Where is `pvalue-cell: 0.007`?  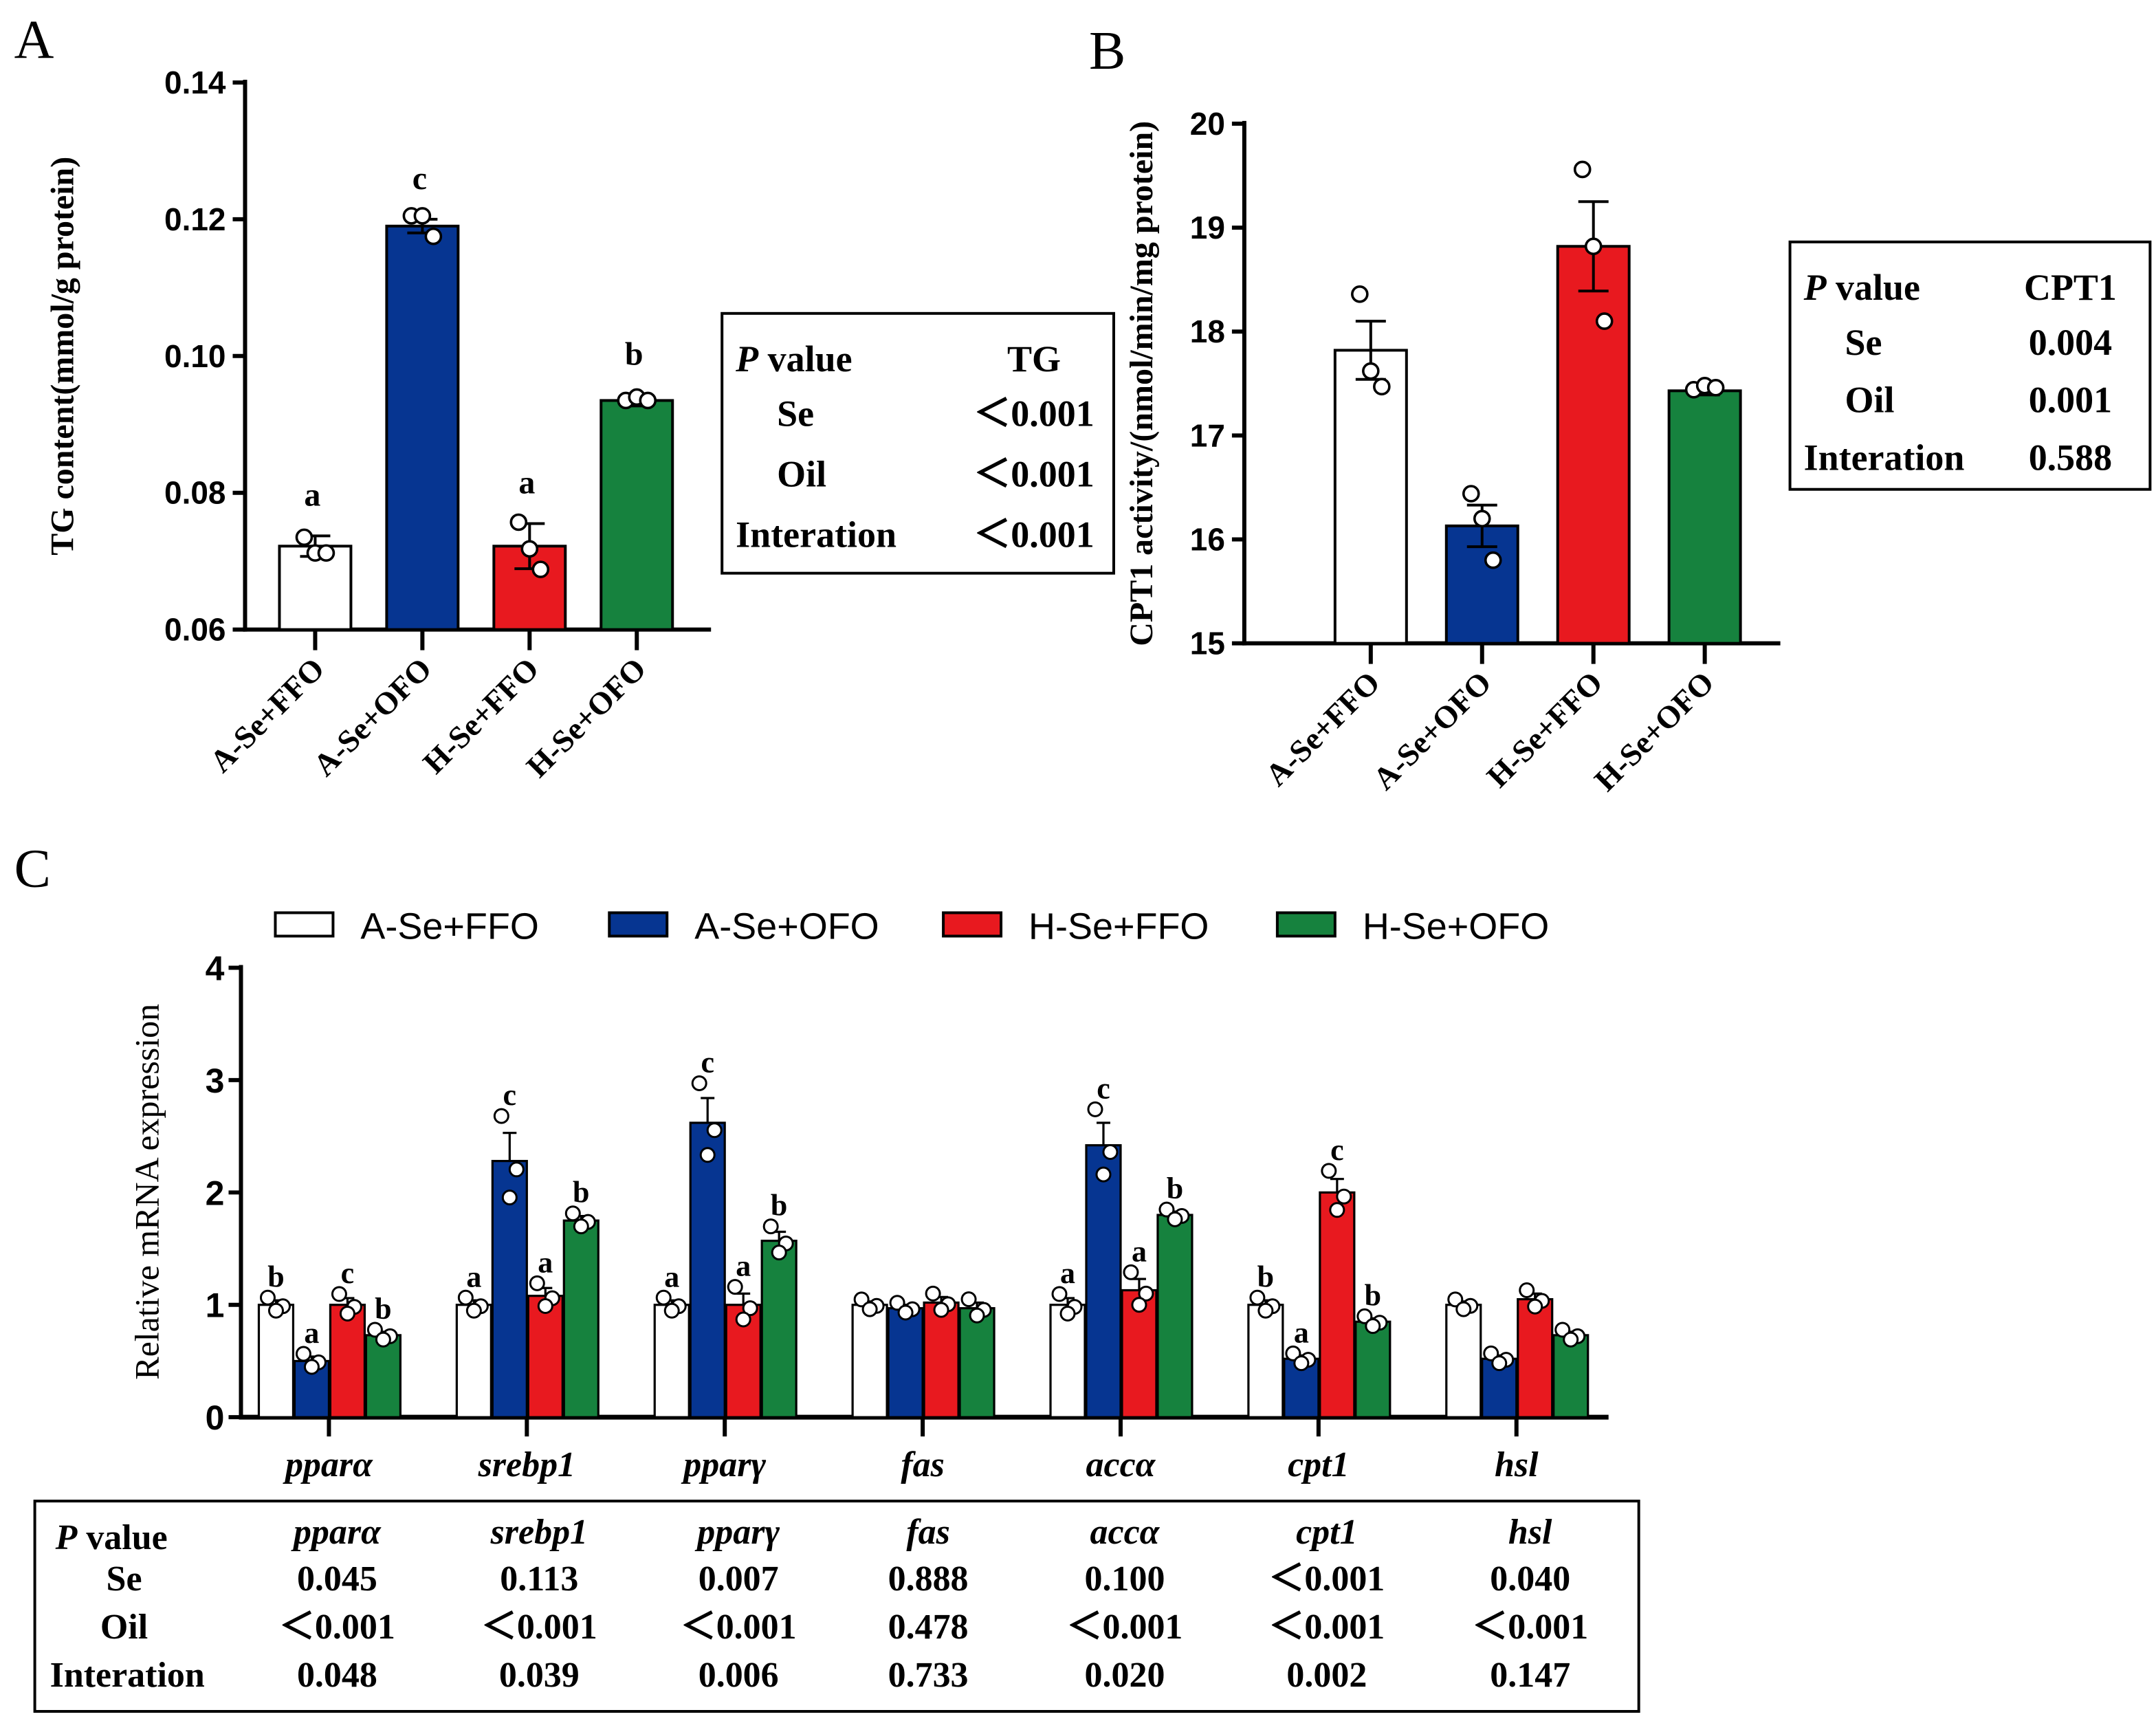 pvalue-cell: 0.007 is located at coordinates (738, 1579).